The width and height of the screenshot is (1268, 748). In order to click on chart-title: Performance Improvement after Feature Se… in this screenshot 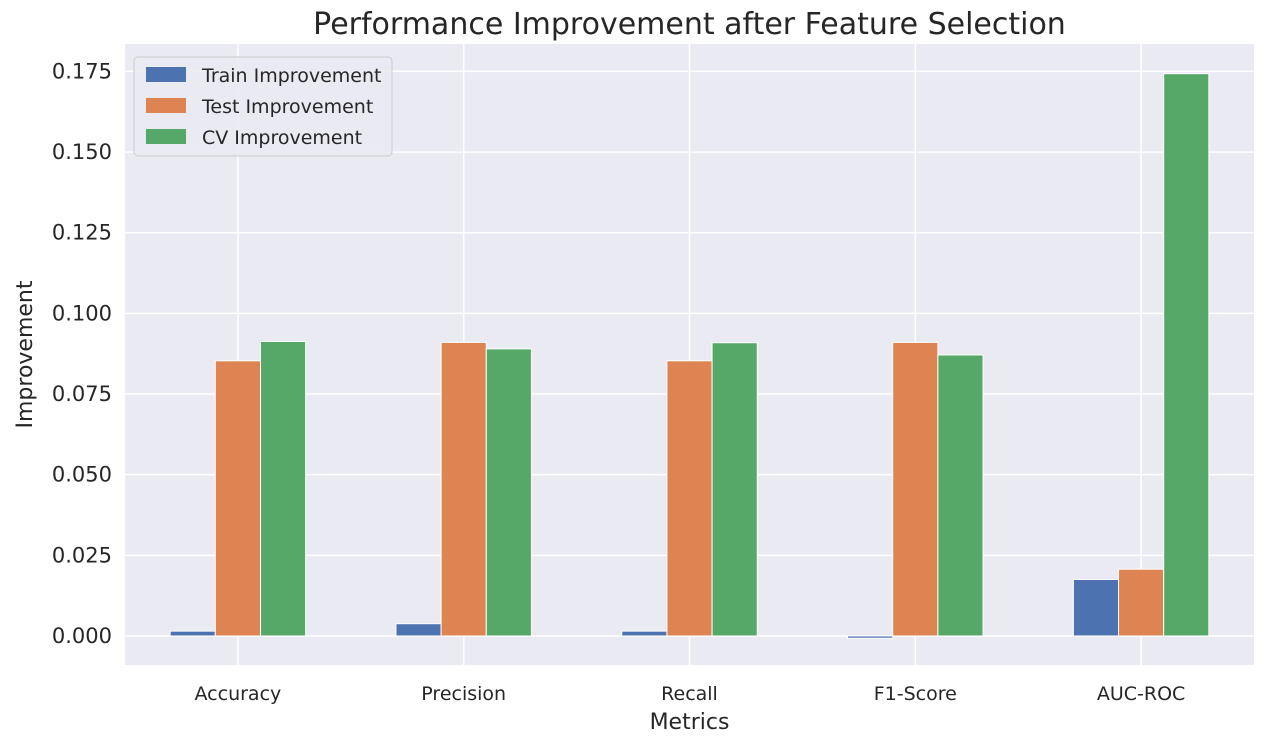, I will do `click(689, 24)`.